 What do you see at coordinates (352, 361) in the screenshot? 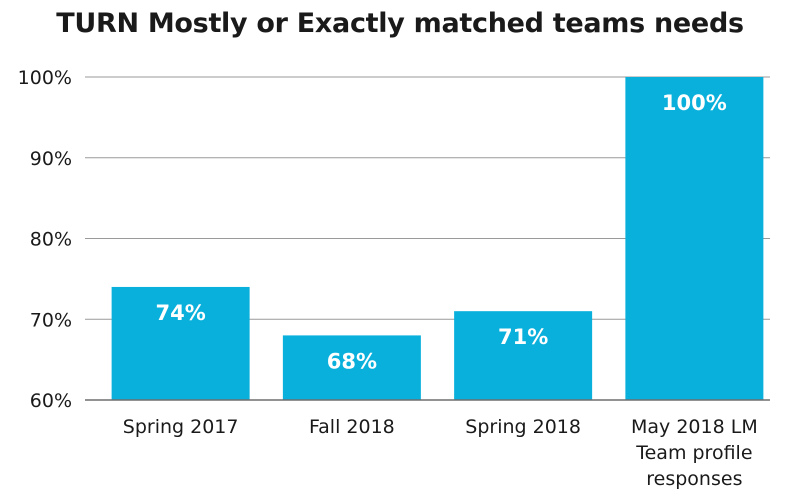
I see `data-label: 68%` at bounding box center [352, 361].